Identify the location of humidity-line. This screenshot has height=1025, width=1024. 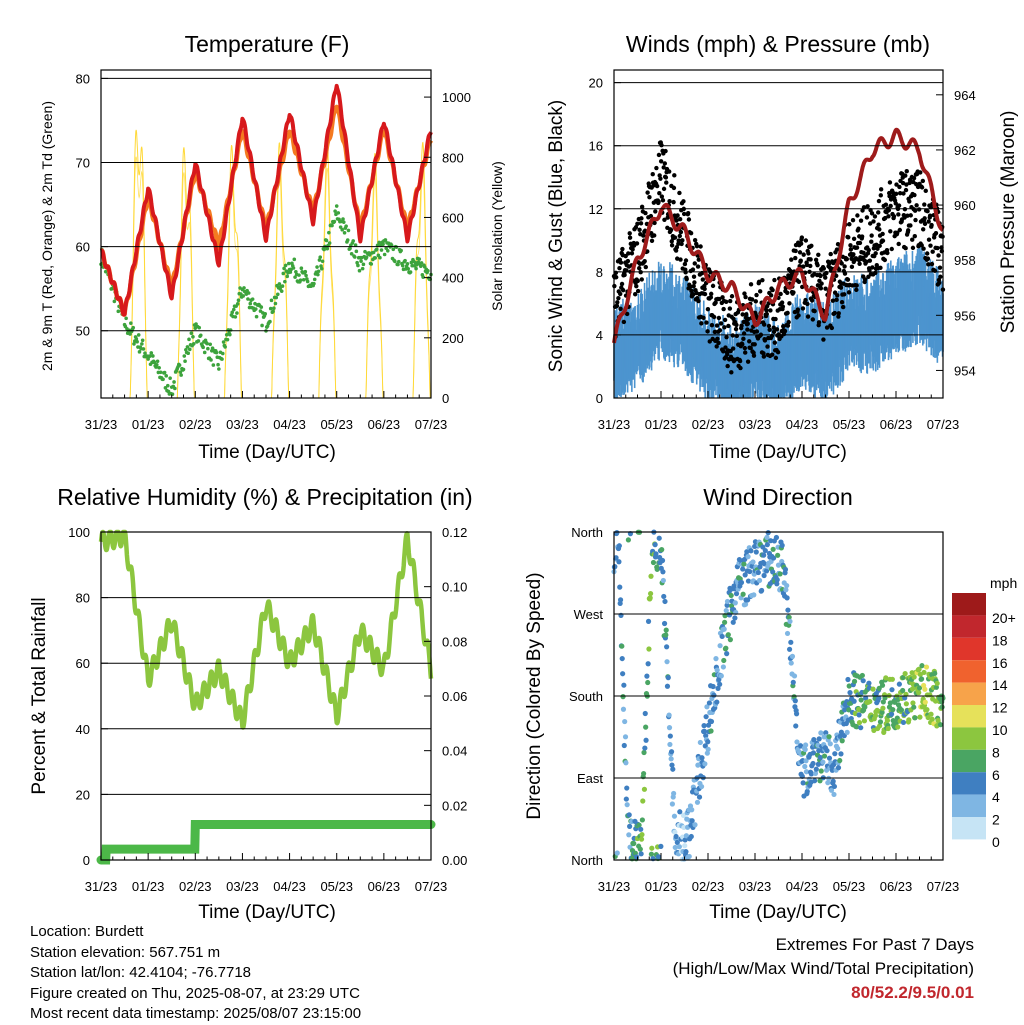
(266, 629).